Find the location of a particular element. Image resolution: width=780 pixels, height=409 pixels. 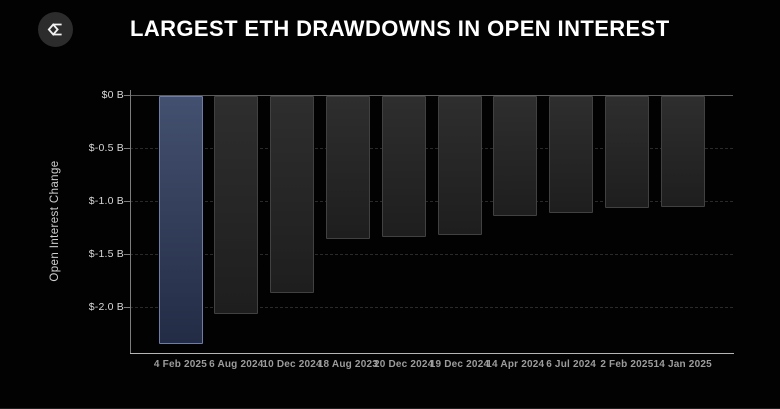

x-axis-date-label: 14 Apr 2024 is located at coordinates (515, 364).